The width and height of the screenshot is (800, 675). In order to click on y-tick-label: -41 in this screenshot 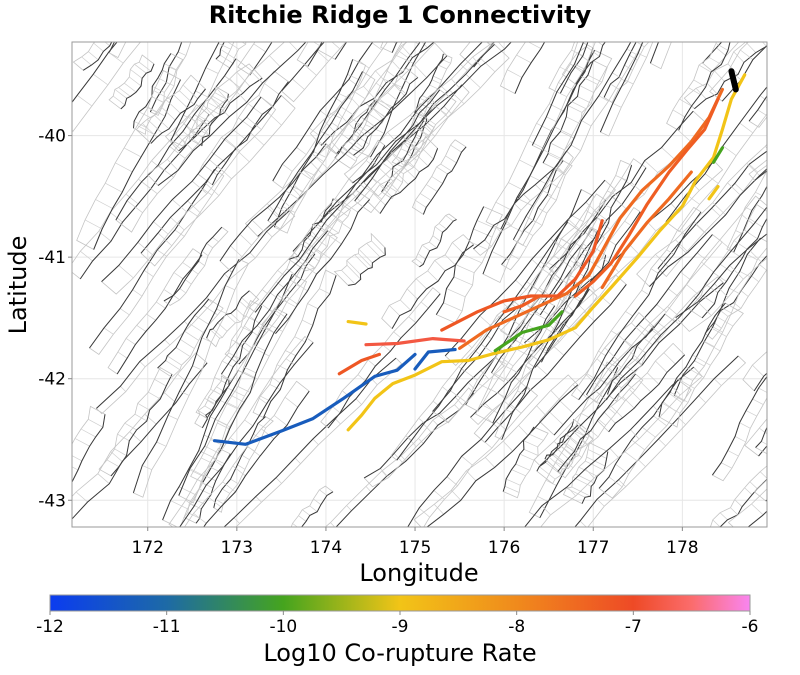, I will do `click(52, 258)`.